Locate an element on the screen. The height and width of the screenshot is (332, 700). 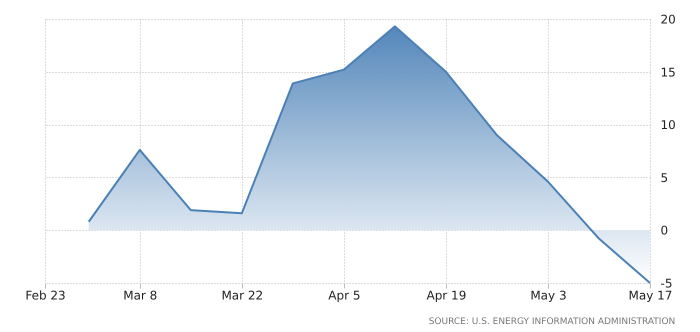
x-tick-label: Apr 5 is located at coordinates (344, 295).